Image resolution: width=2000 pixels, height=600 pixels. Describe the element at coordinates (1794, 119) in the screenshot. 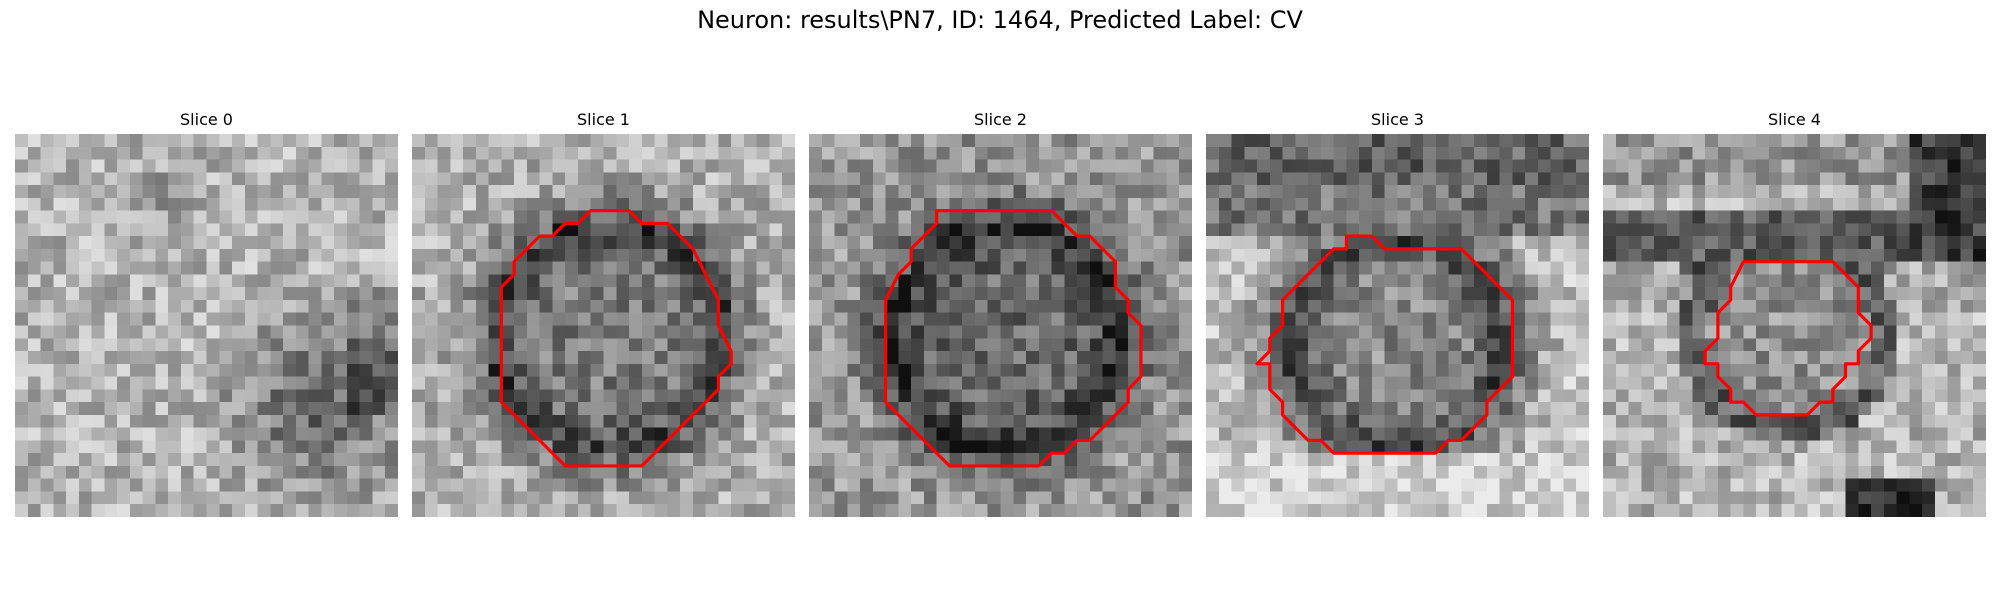

I see `slice-title: Slice 4` at that location.